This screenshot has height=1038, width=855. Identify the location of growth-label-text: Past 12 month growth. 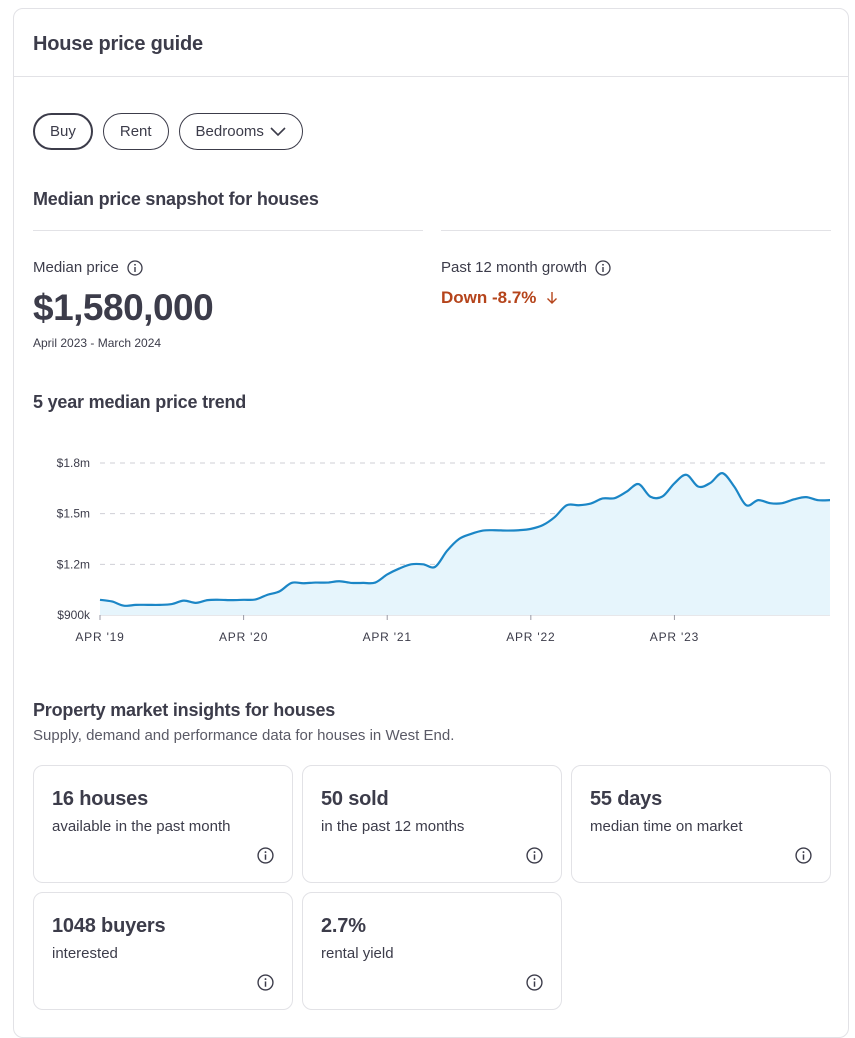
(514, 267).